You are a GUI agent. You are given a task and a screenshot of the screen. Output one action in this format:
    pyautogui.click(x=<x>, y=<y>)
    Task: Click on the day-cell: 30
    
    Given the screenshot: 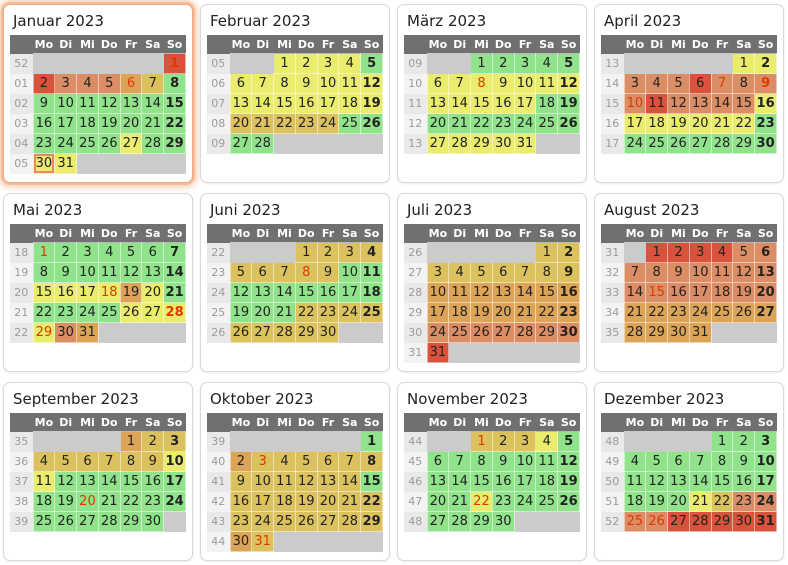 What is the action you would take?
    pyautogui.click(x=503, y=143)
    